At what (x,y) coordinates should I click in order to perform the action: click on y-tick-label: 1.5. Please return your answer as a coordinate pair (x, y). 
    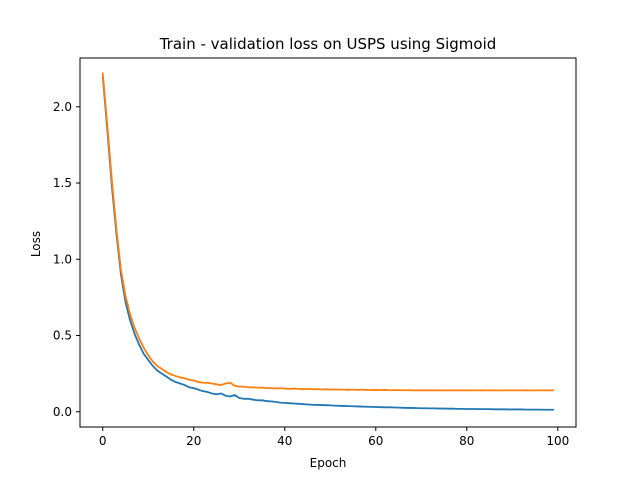
    Looking at the image, I should click on (62, 183).